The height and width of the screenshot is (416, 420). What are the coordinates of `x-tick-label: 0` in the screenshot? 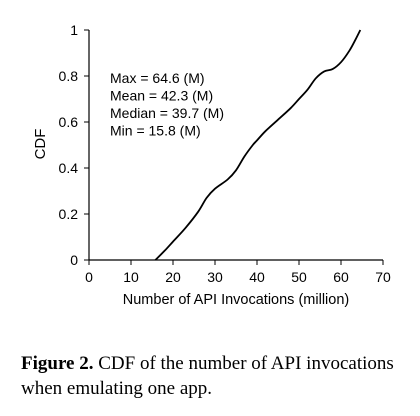 It's located at (89, 277).